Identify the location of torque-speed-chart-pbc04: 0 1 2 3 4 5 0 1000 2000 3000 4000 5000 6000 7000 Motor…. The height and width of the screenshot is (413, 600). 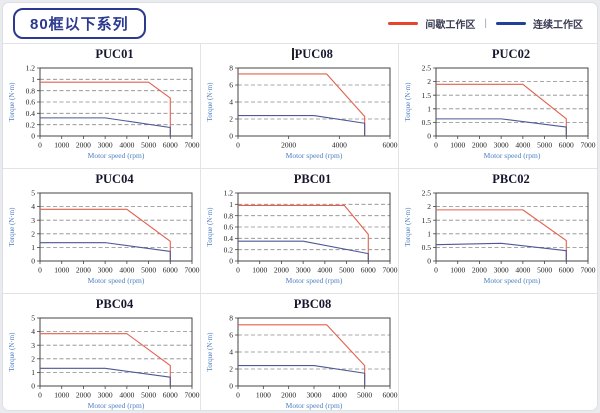
(104, 362).